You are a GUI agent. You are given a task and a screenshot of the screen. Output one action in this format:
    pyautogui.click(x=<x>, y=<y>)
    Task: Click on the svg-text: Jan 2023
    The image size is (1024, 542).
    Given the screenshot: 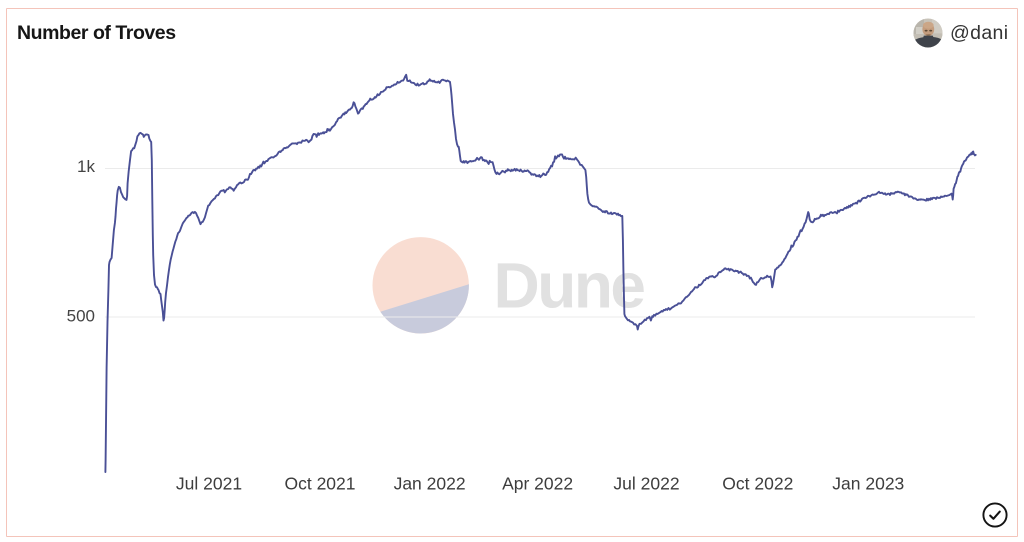 What is the action you would take?
    pyautogui.click(x=868, y=484)
    